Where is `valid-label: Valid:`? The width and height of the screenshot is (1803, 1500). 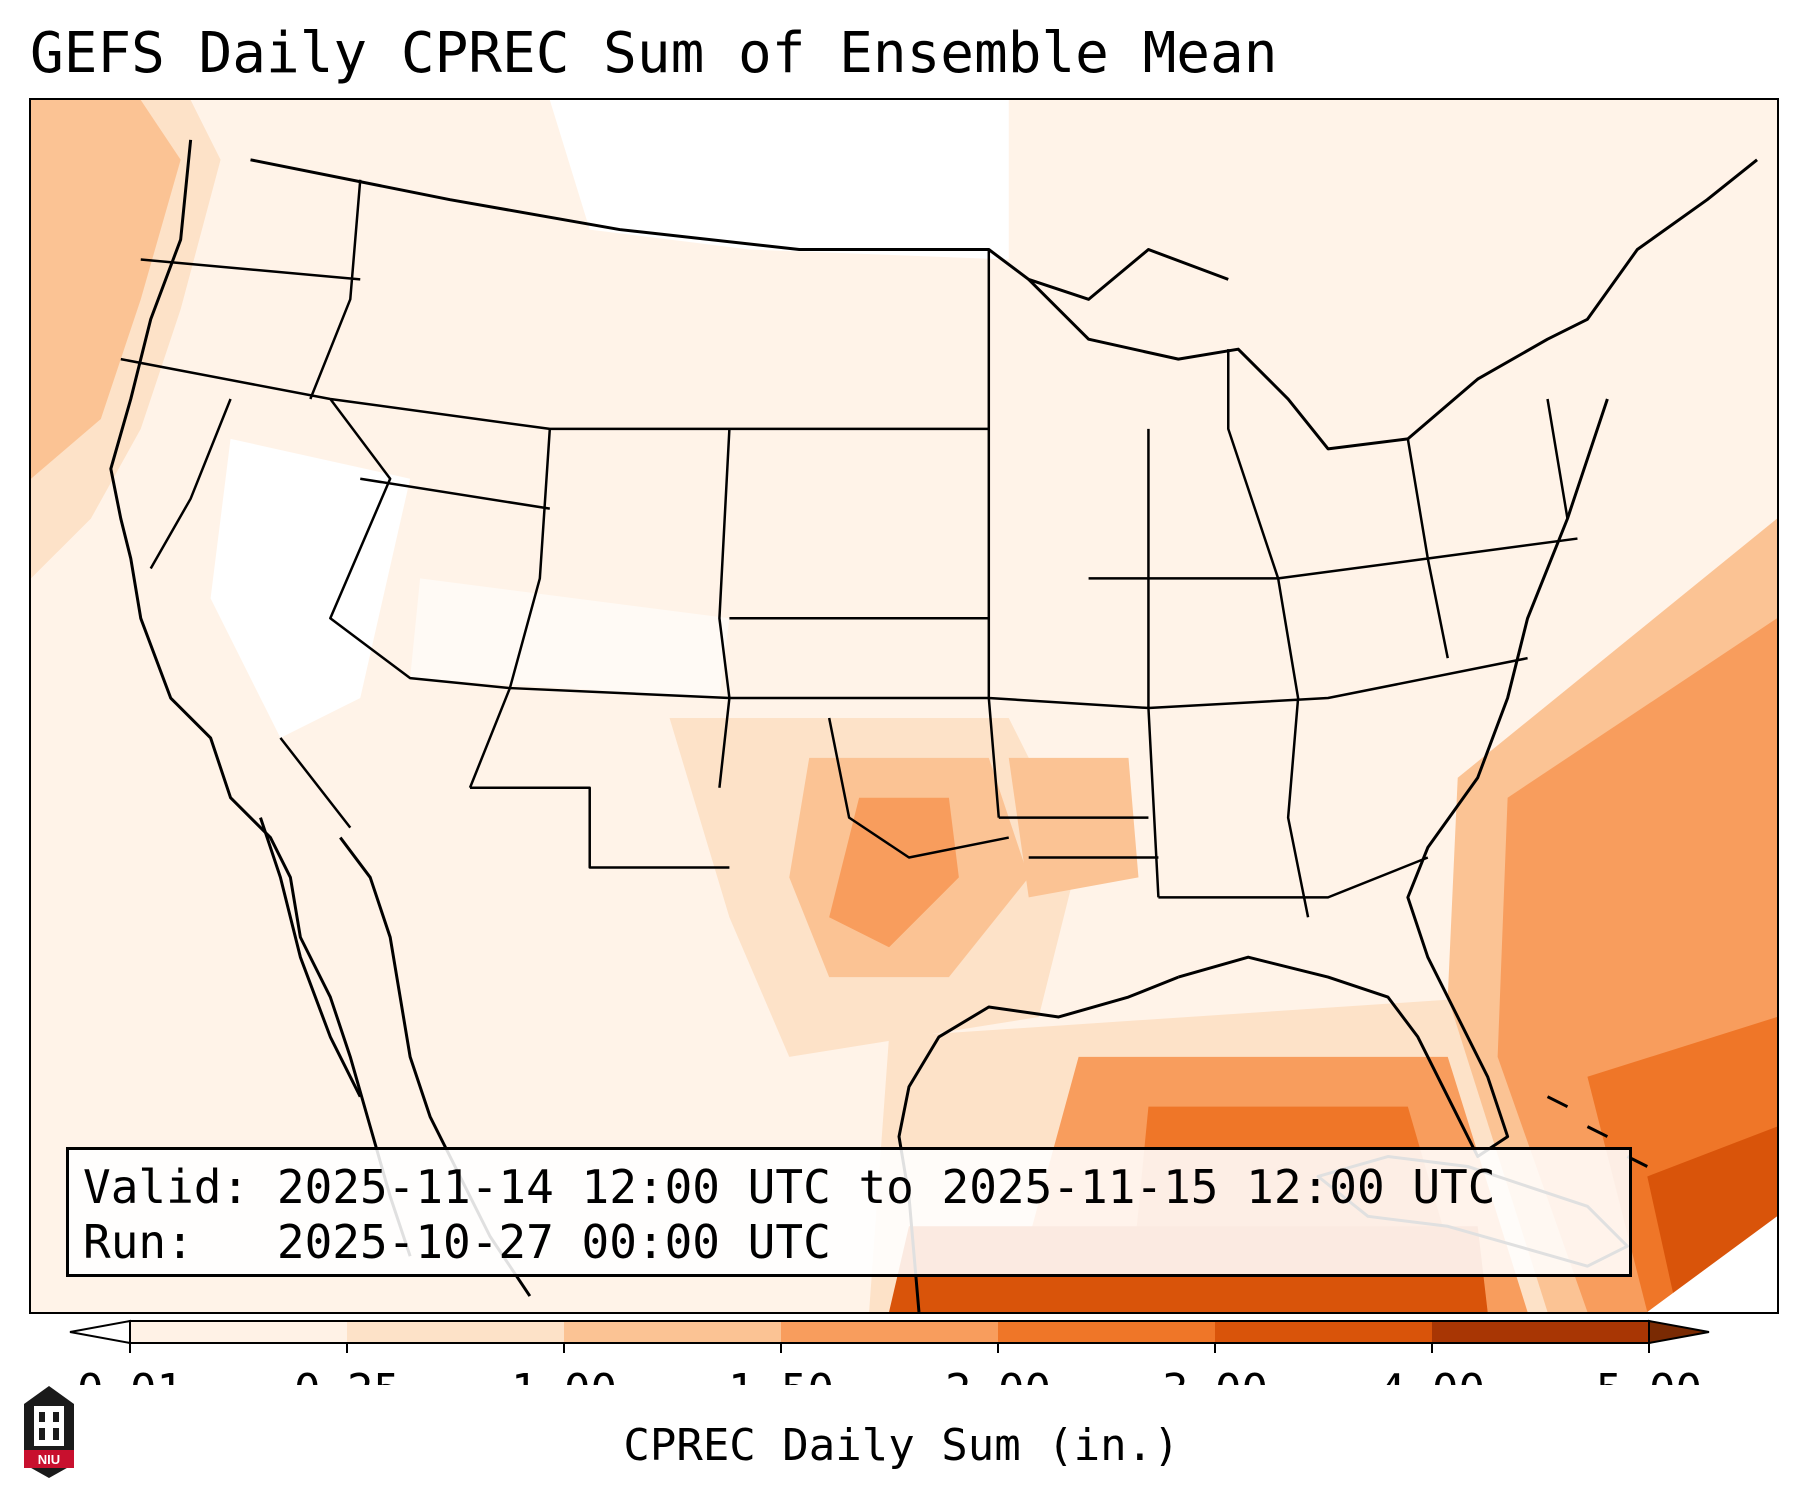
valid-label: Valid: is located at coordinates (166, 1187).